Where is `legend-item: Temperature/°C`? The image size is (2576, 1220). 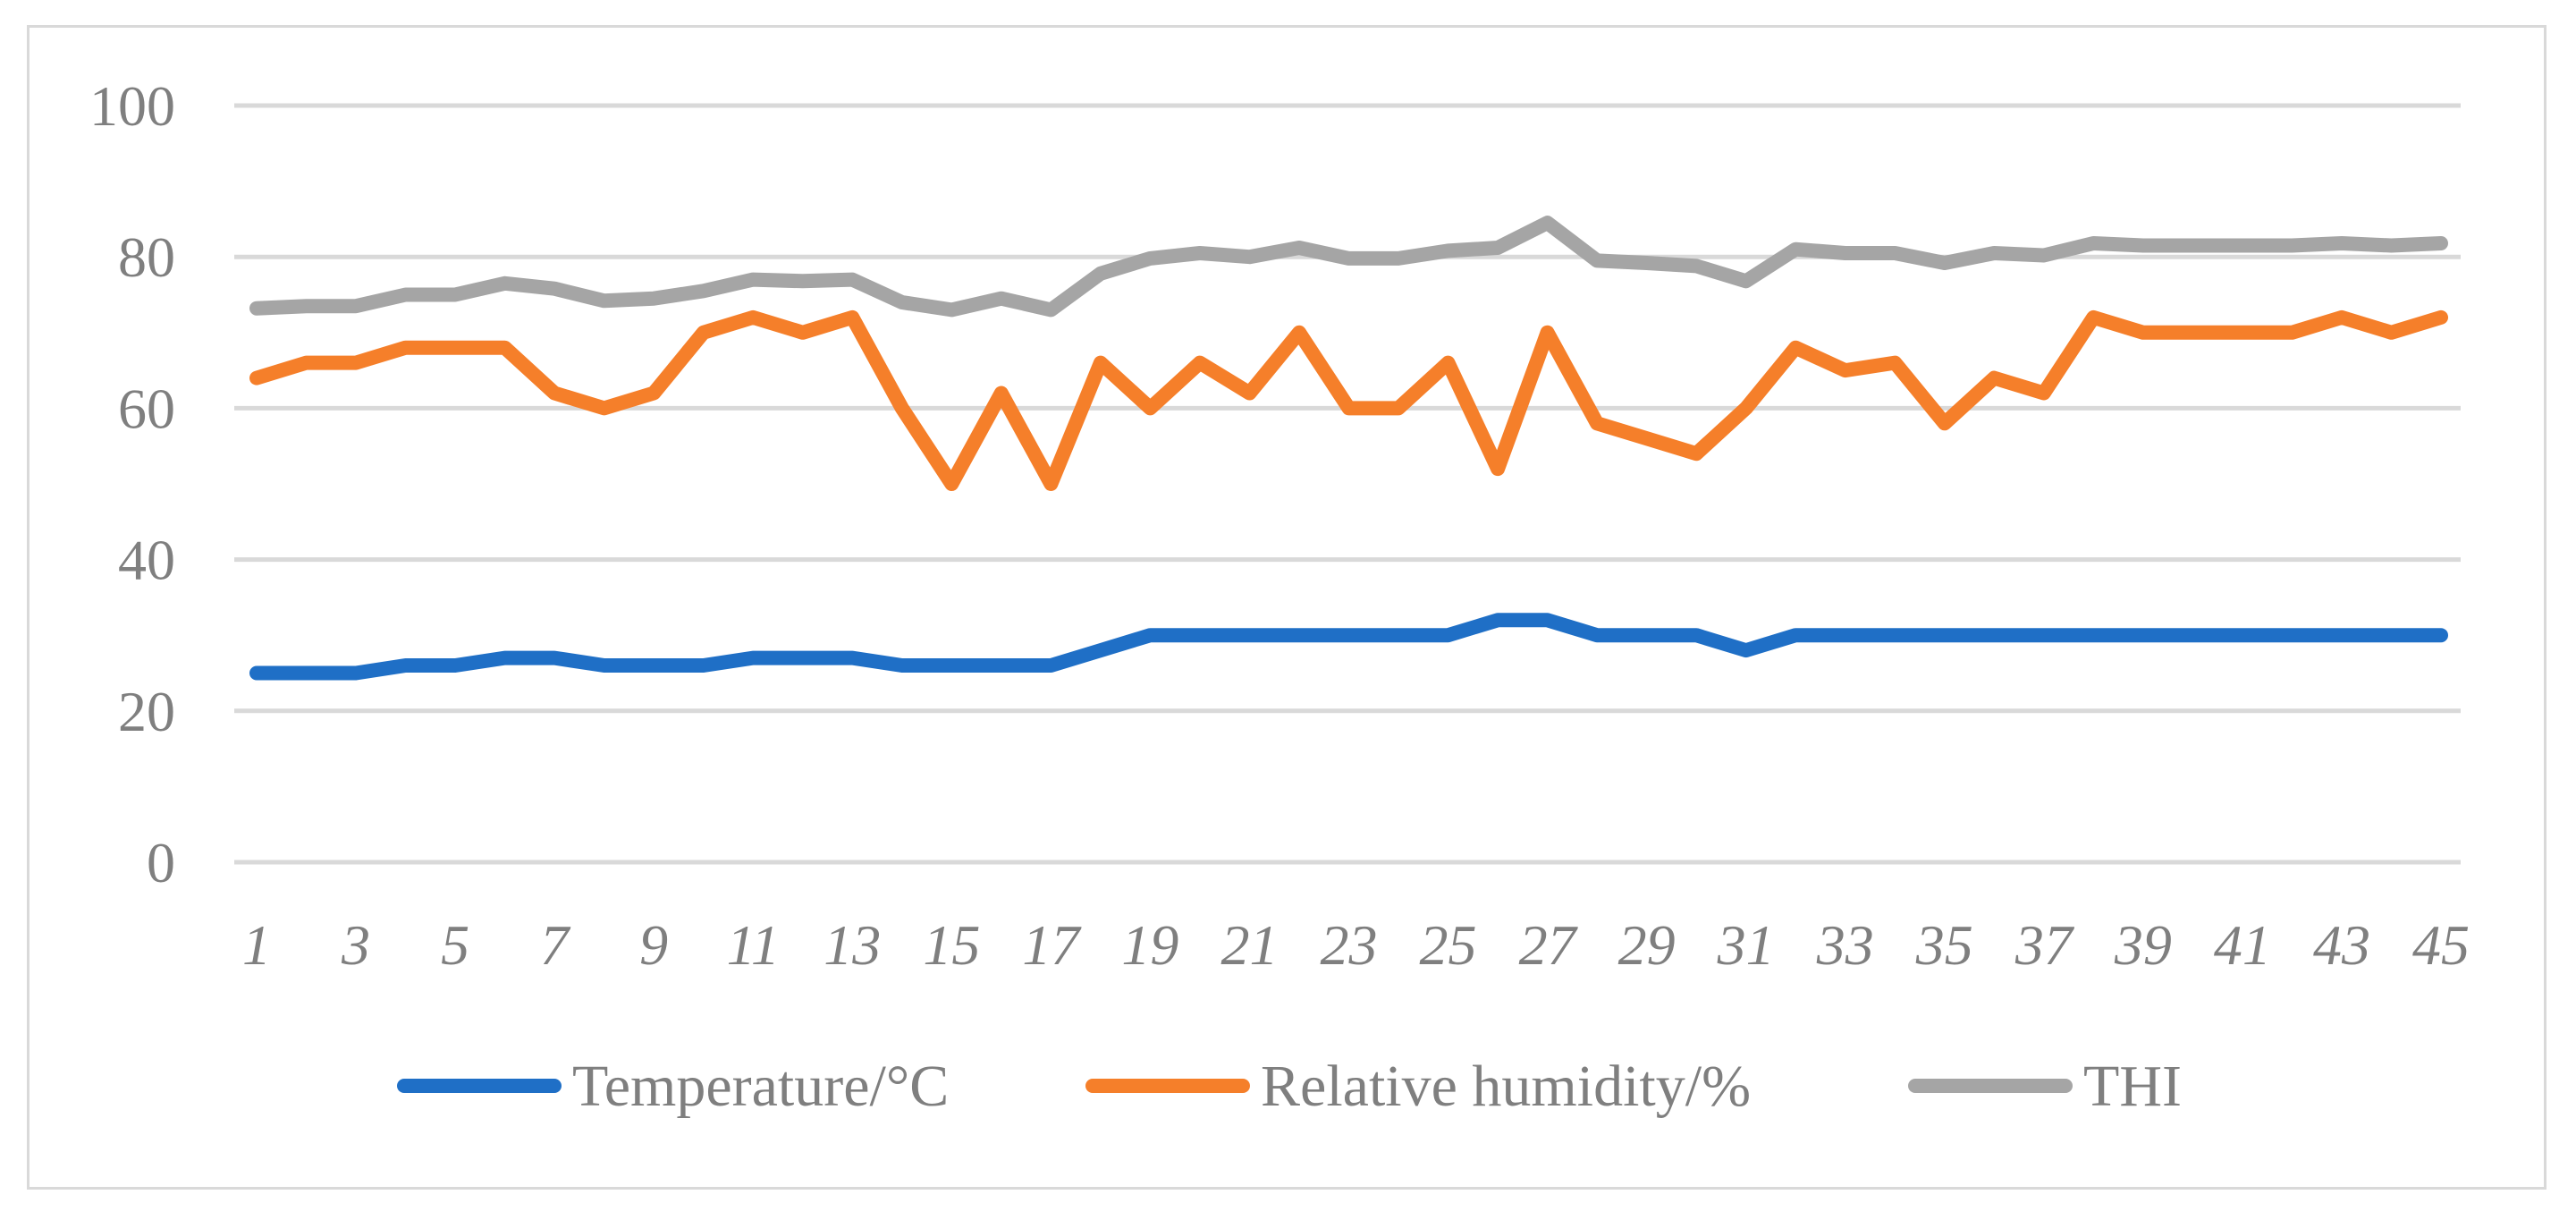
legend-item: Temperature/°C is located at coordinates (673, 1087).